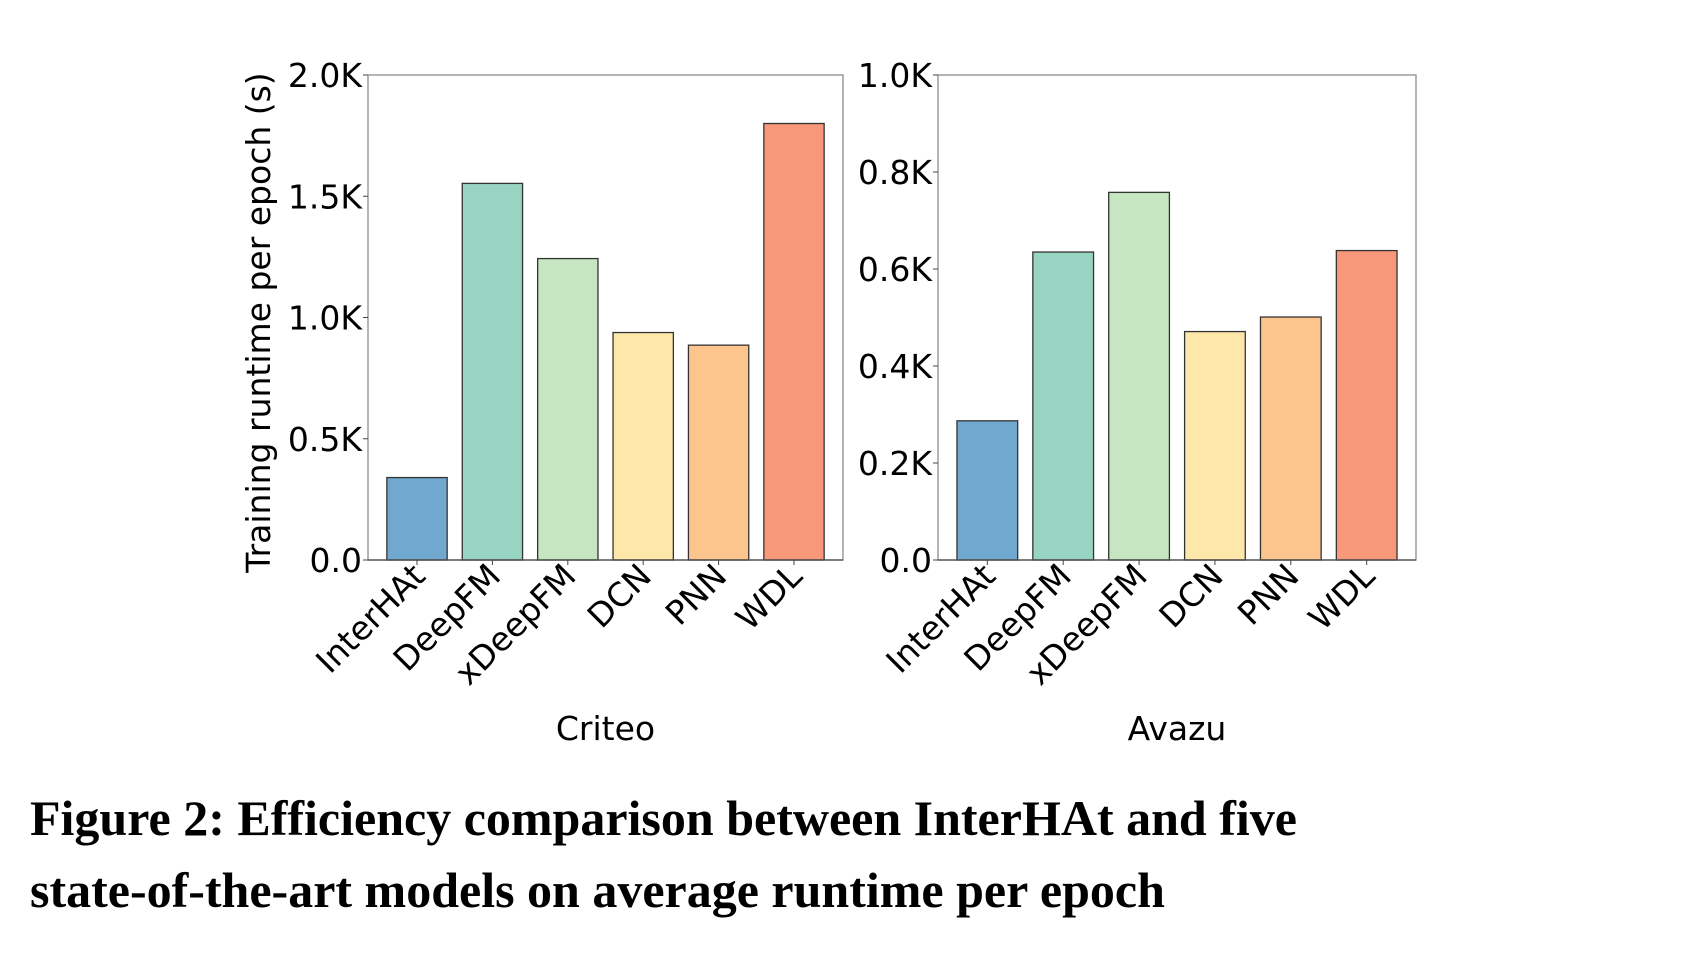  Describe the element at coordinates (895, 463) in the screenshot. I see `y-tick-label: 0.2K` at that location.